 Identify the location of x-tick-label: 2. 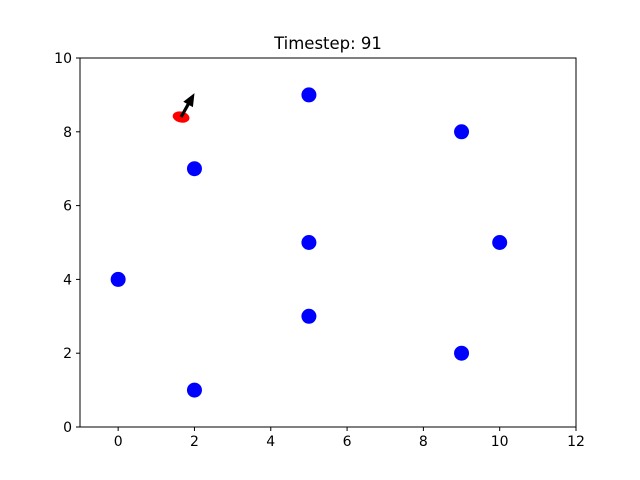
(194, 442).